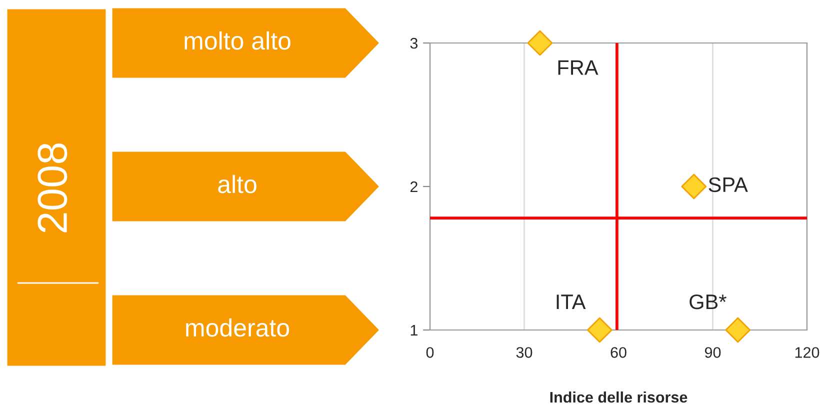 Image resolution: width=827 pixels, height=415 pixels. I want to click on x-tick-label: 90, so click(712, 352).